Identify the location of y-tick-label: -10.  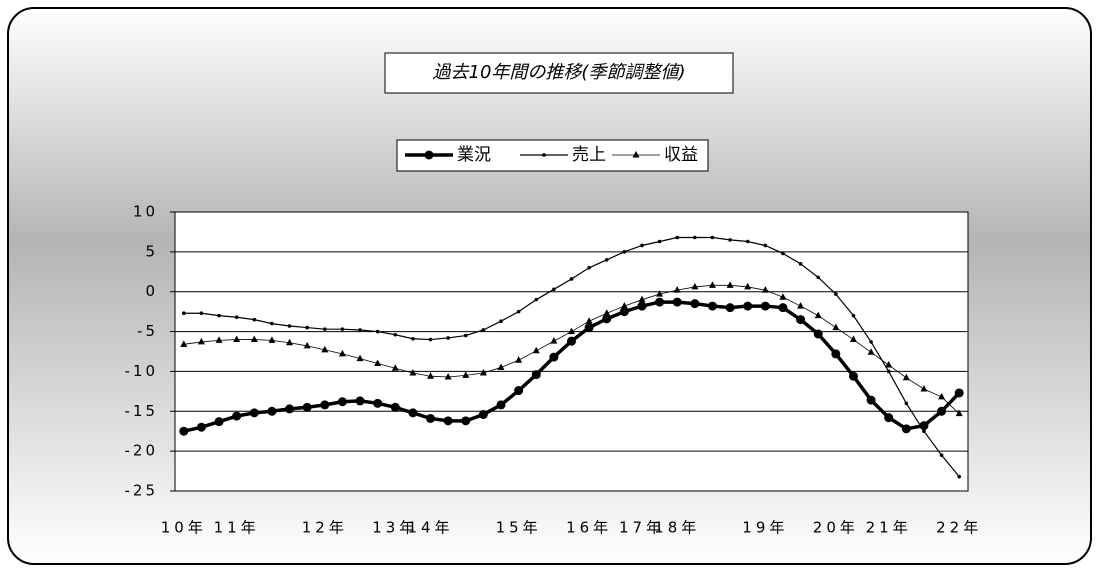
(142, 371).